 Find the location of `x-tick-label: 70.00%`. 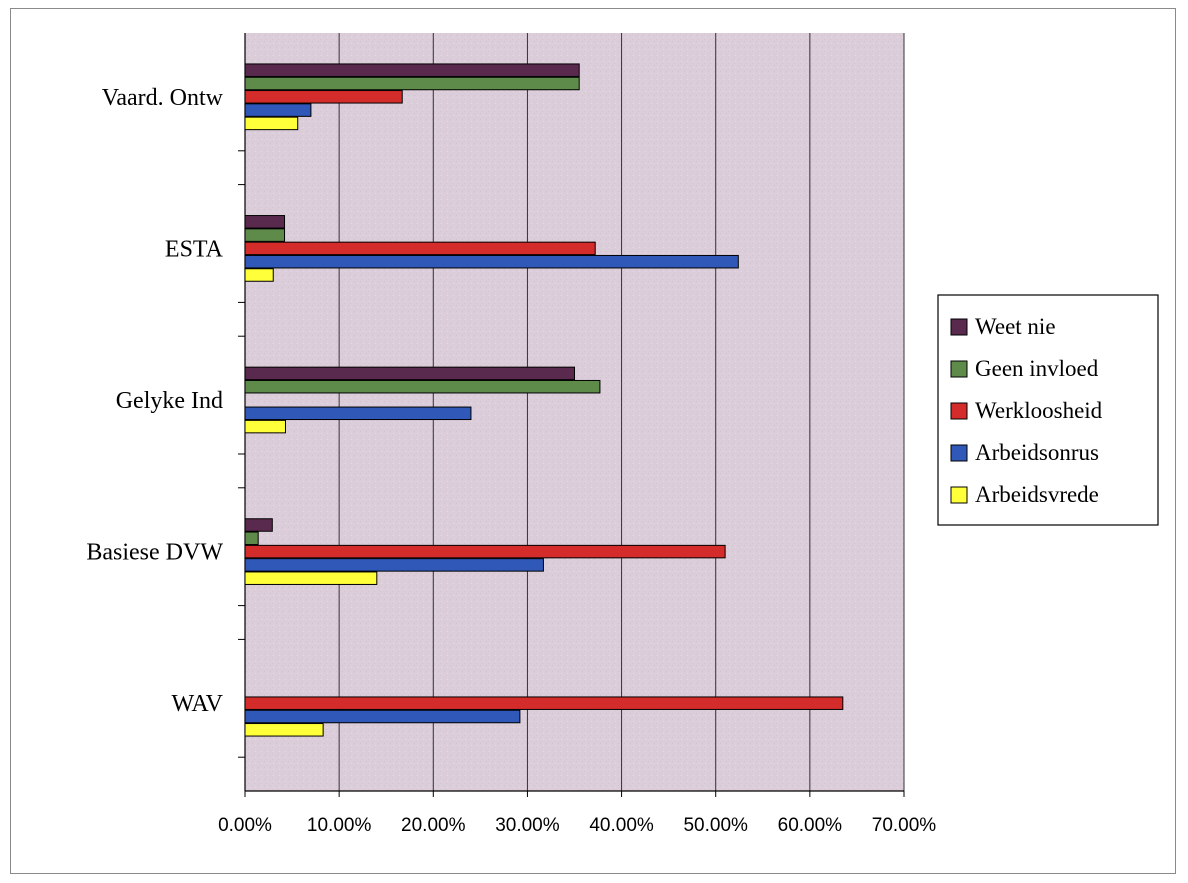

x-tick-label: 70.00% is located at coordinates (904, 825).